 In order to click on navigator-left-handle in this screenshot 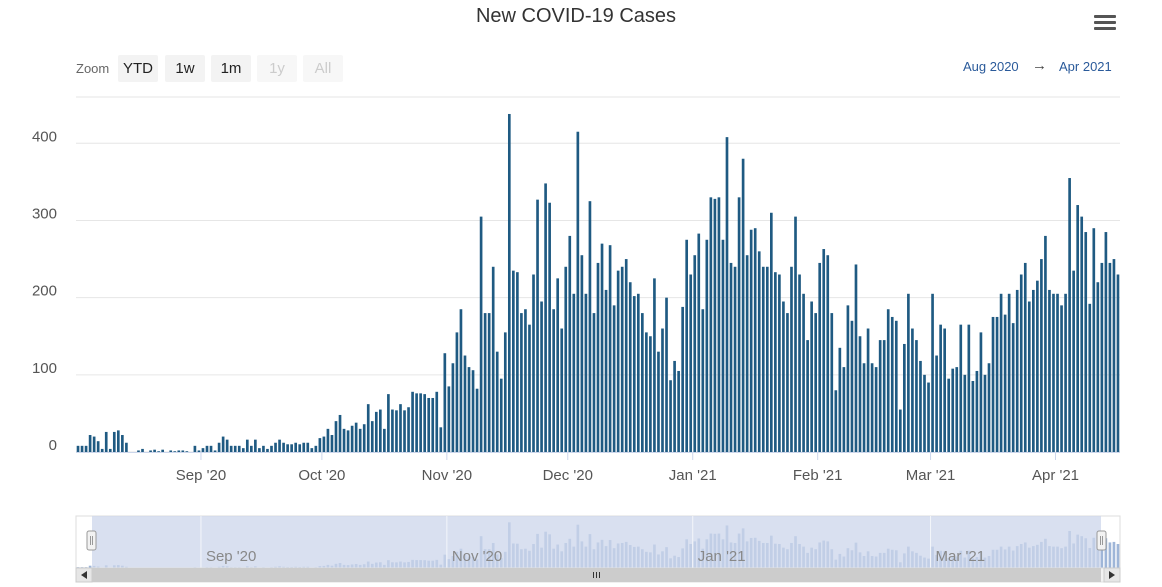, I will do `click(91, 540)`.